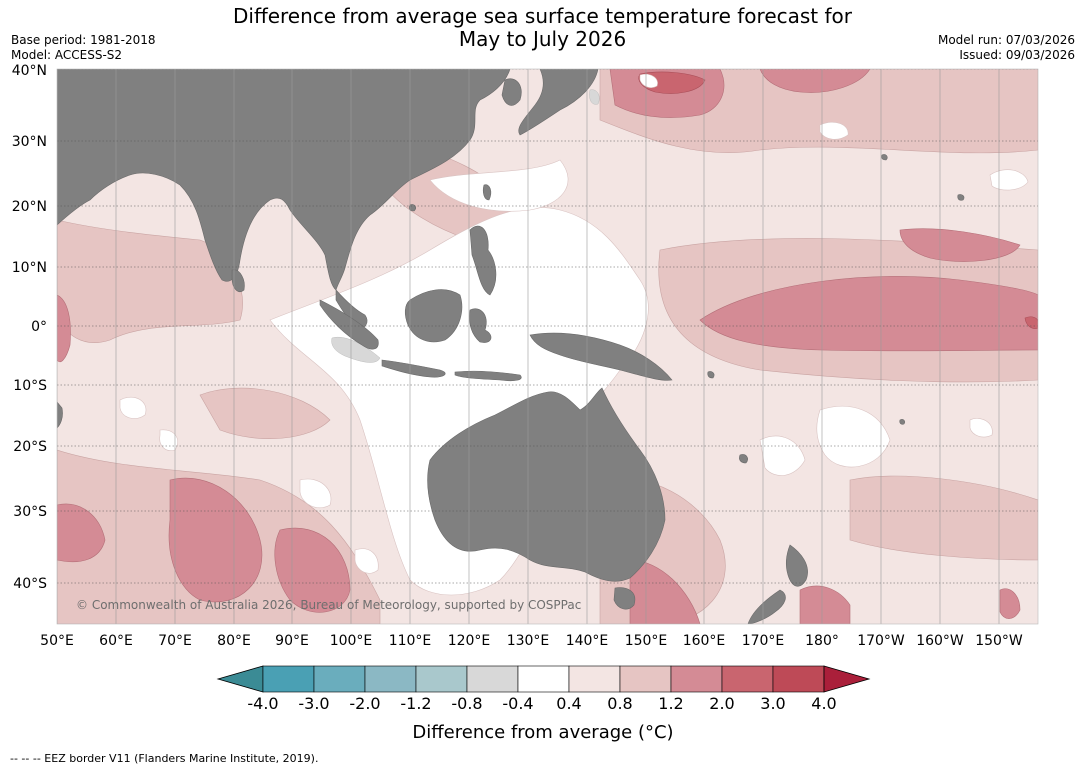  I want to click on lat-label: 40°N, so click(29, 71).